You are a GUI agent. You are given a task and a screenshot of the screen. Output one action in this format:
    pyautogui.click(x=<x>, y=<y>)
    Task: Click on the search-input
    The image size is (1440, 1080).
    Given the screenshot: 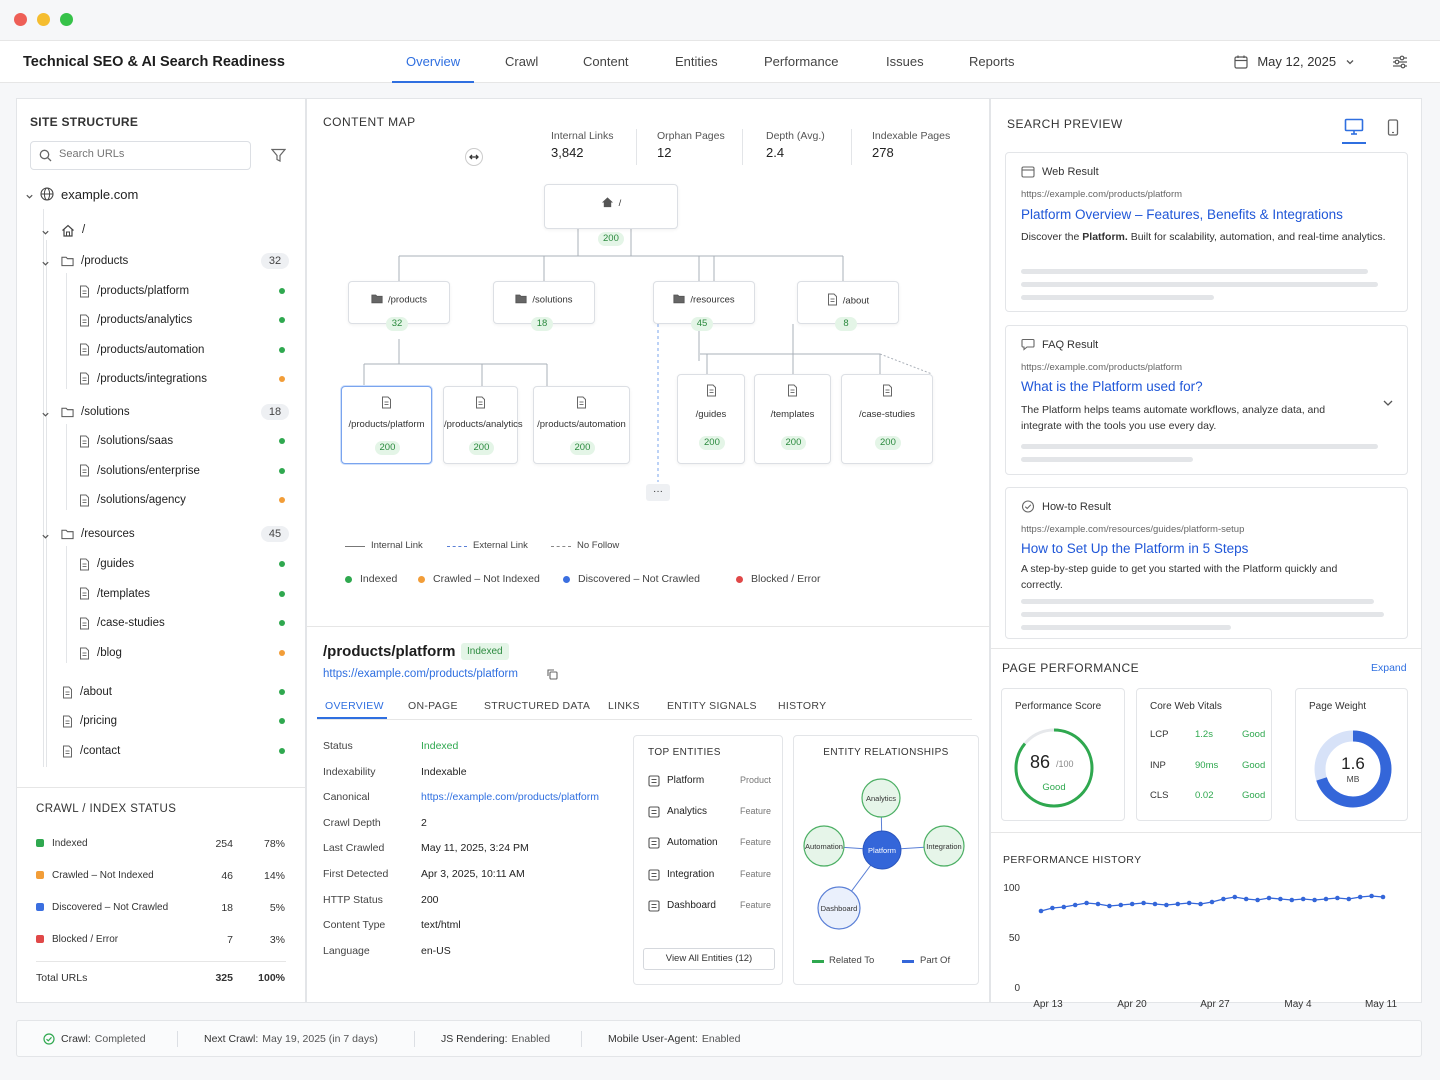 What is the action you would take?
    pyautogui.click(x=149, y=154)
    